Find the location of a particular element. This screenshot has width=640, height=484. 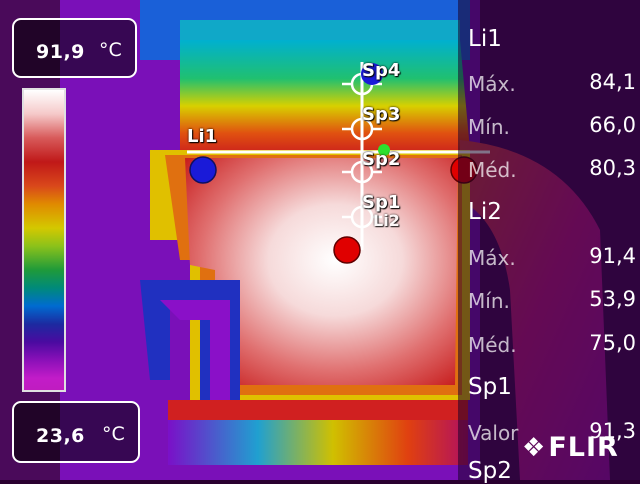

label-li2: Li2 is located at coordinates (386, 220).